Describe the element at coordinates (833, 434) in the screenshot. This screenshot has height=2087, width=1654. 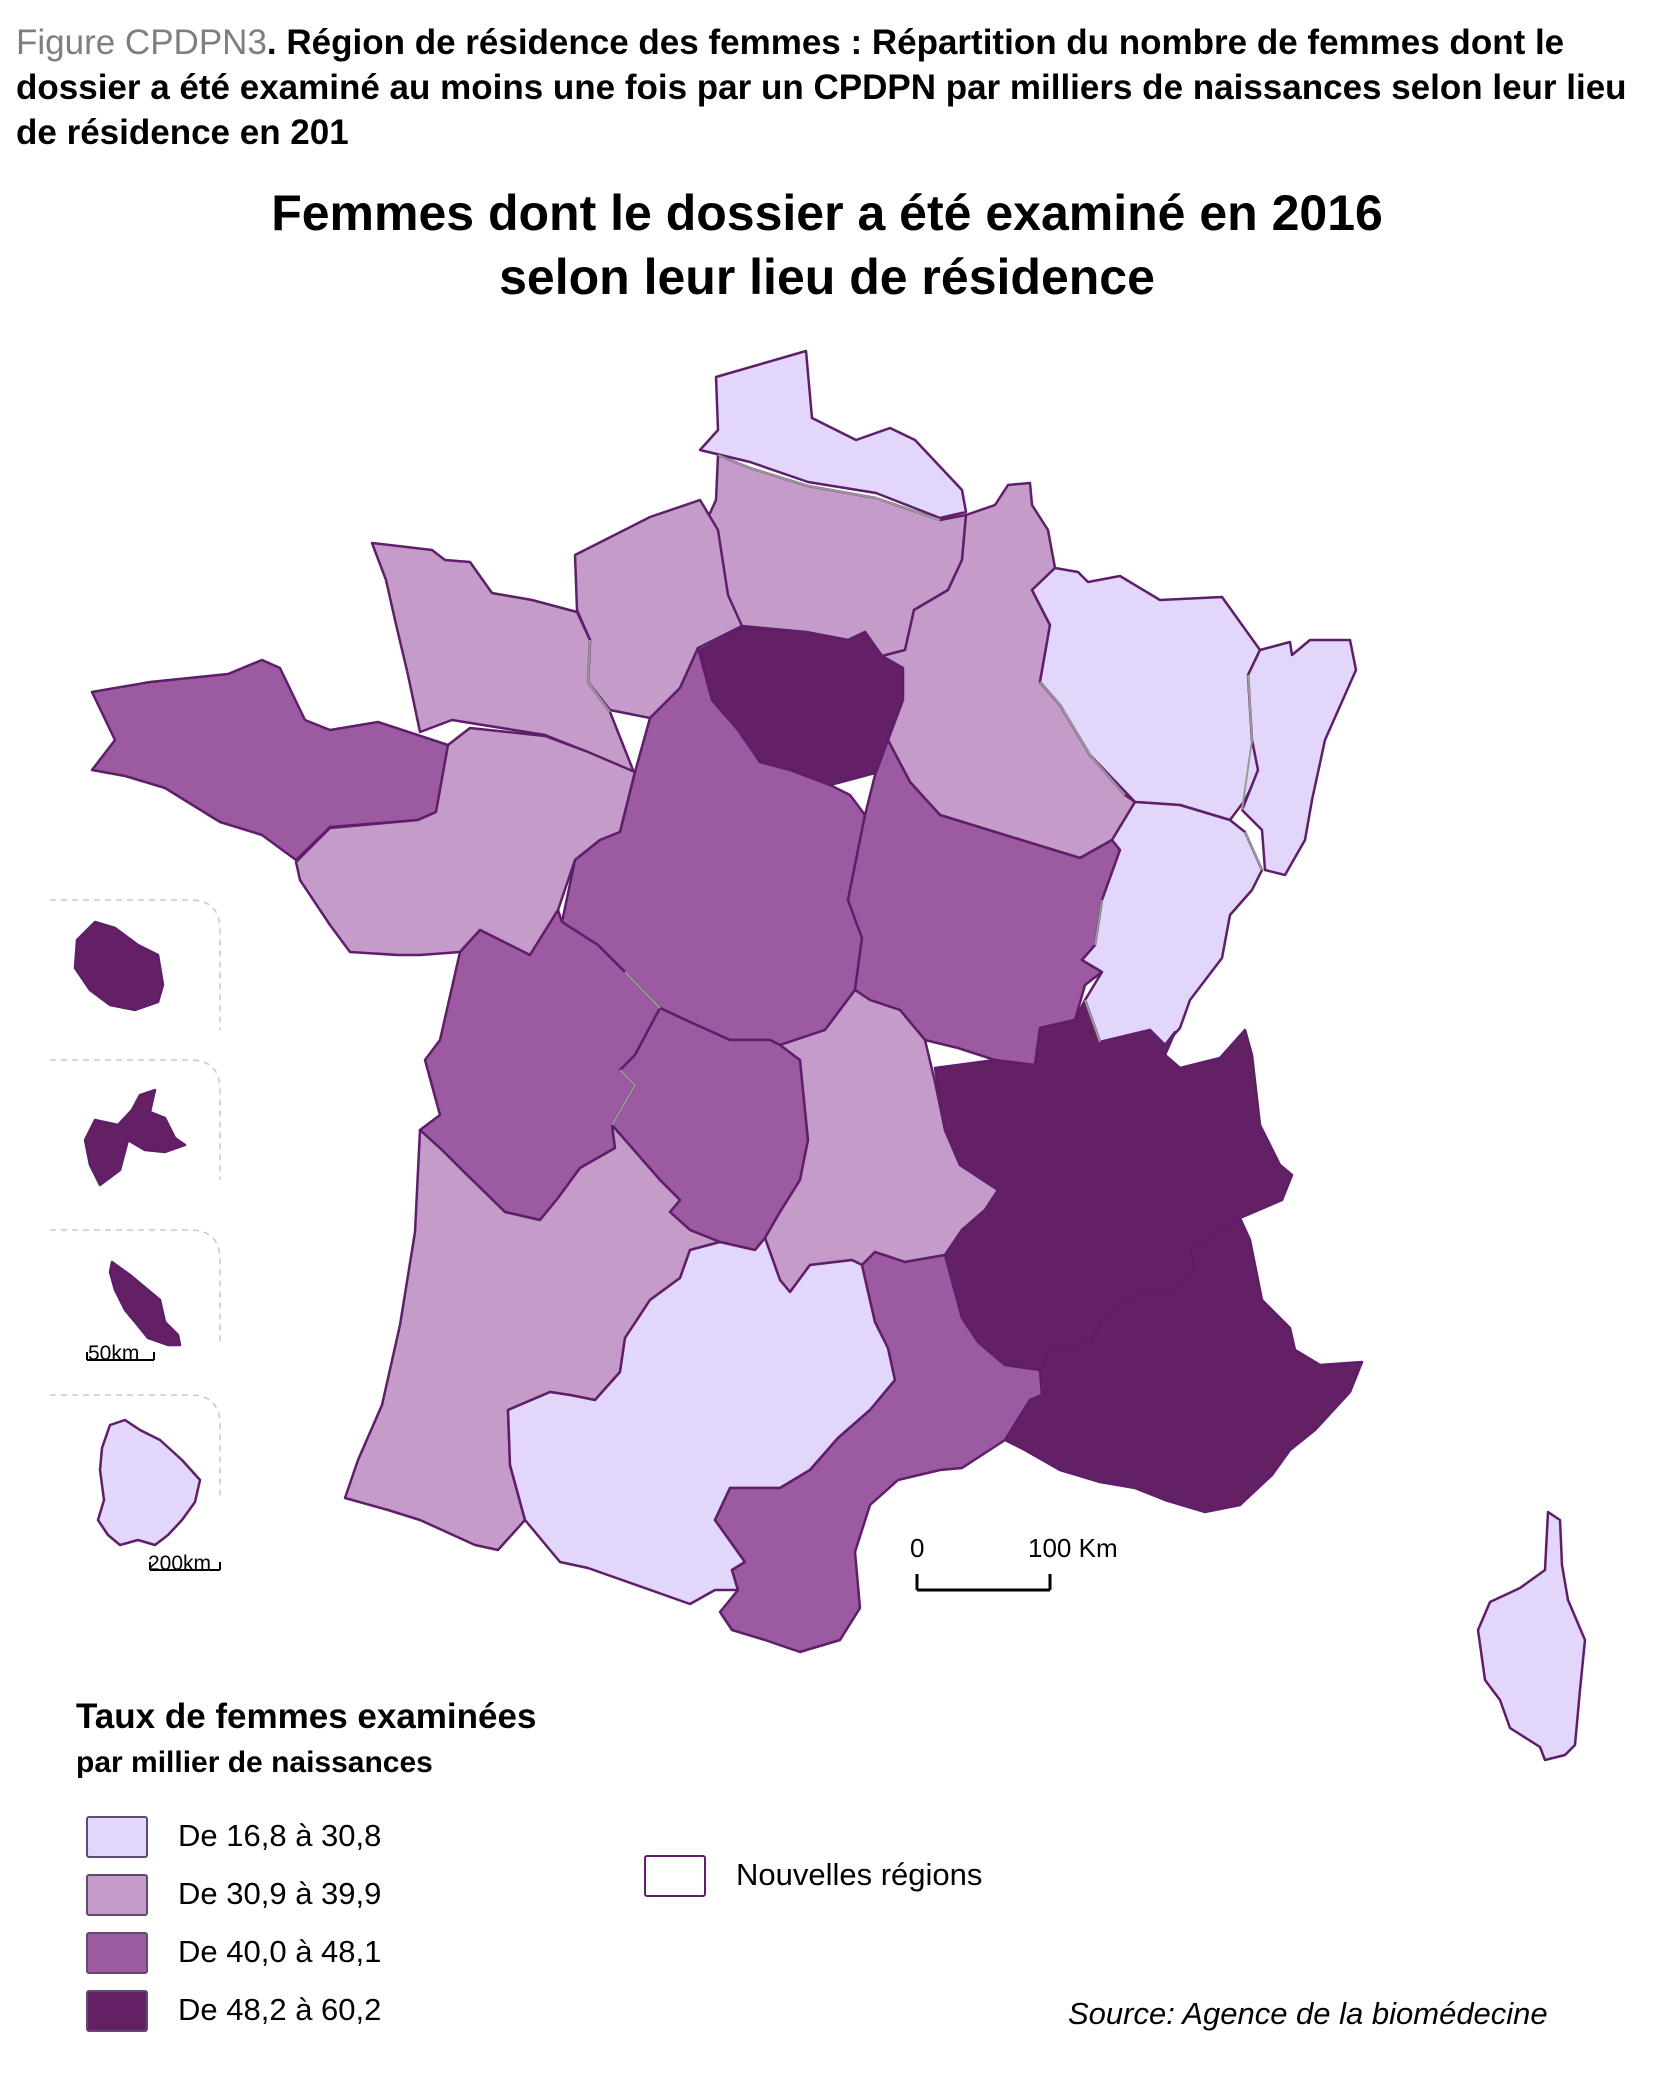
I see `region-hauts-de-france-nord` at that location.